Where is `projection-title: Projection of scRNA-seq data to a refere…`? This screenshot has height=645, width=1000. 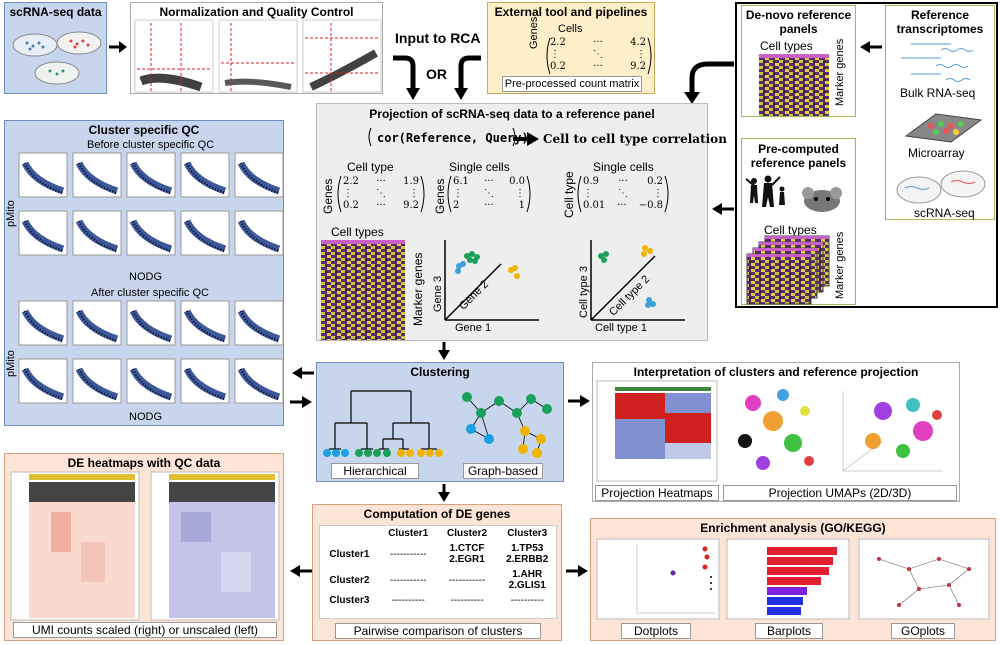 projection-title: Projection of scRNA-seq data to a refere… is located at coordinates (512, 114).